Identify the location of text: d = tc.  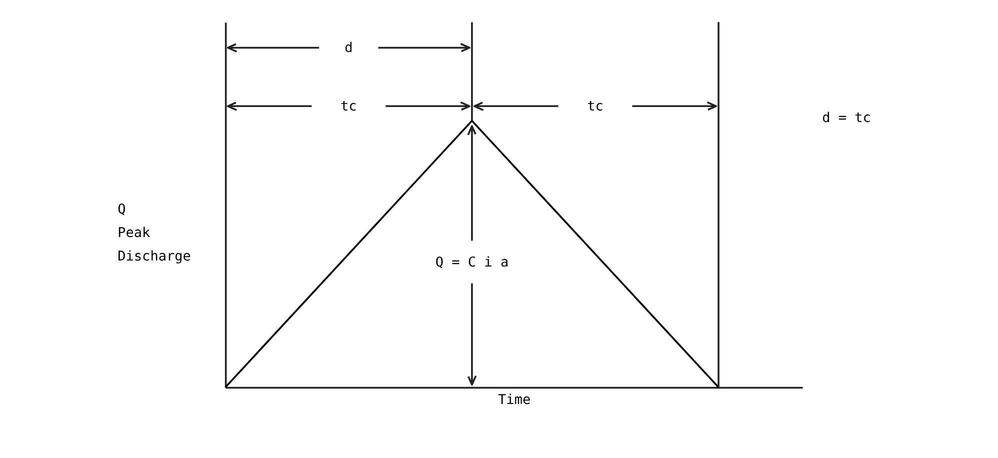
(846, 118).